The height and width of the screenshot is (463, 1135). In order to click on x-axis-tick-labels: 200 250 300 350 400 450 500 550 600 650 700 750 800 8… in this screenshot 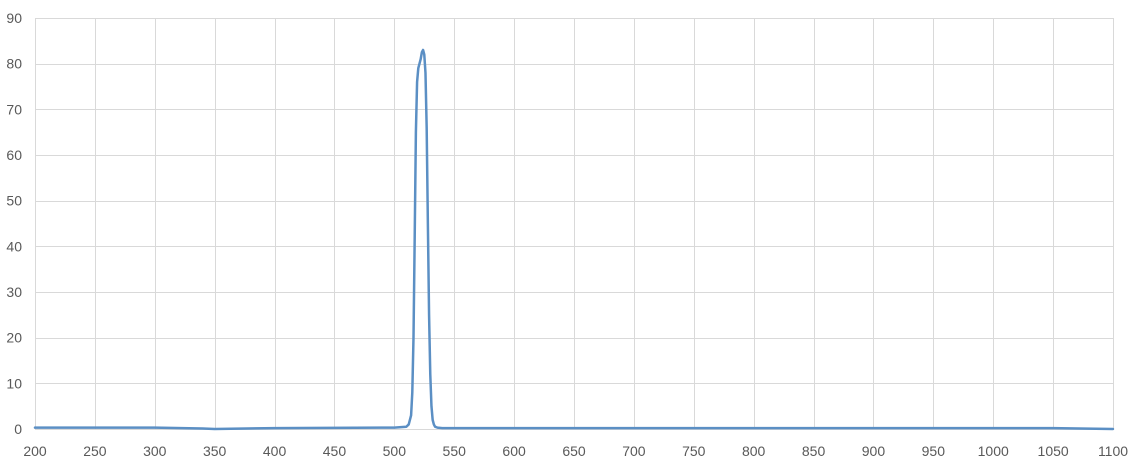, I will do `click(575, 451)`.